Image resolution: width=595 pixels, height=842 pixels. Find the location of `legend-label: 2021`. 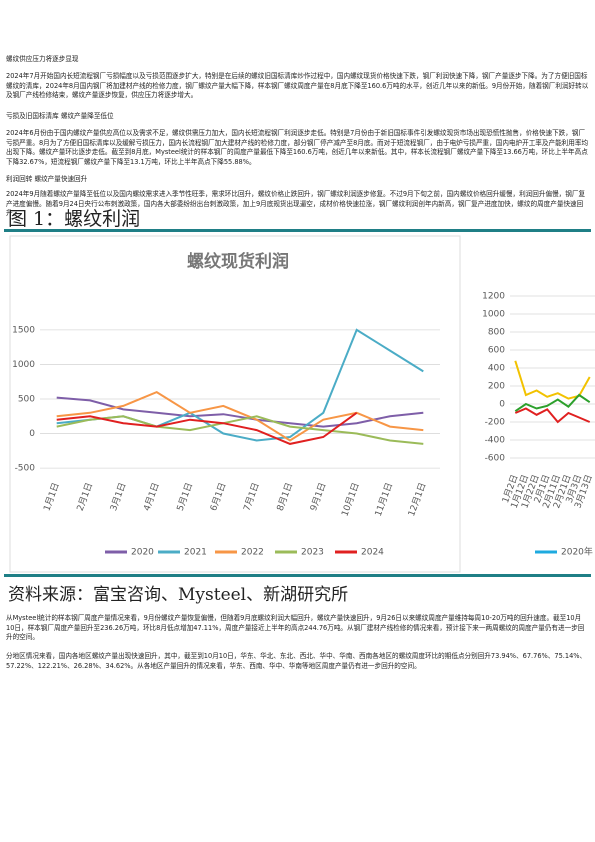

legend-label: 2021 is located at coordinates (195, 553).